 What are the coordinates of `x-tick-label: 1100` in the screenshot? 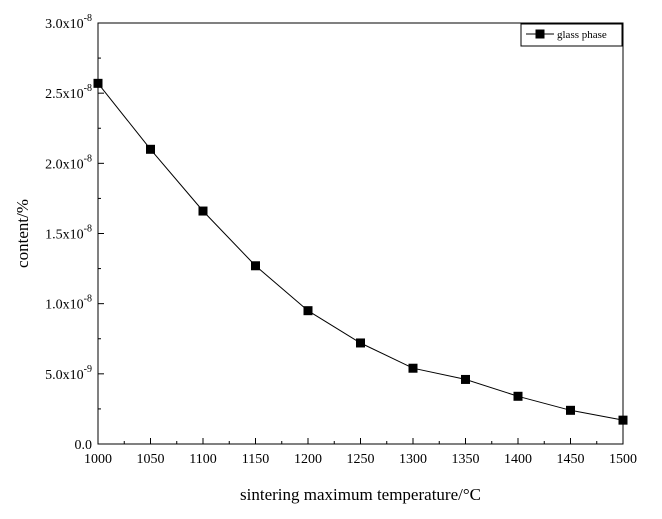 It's located at (202, 459).